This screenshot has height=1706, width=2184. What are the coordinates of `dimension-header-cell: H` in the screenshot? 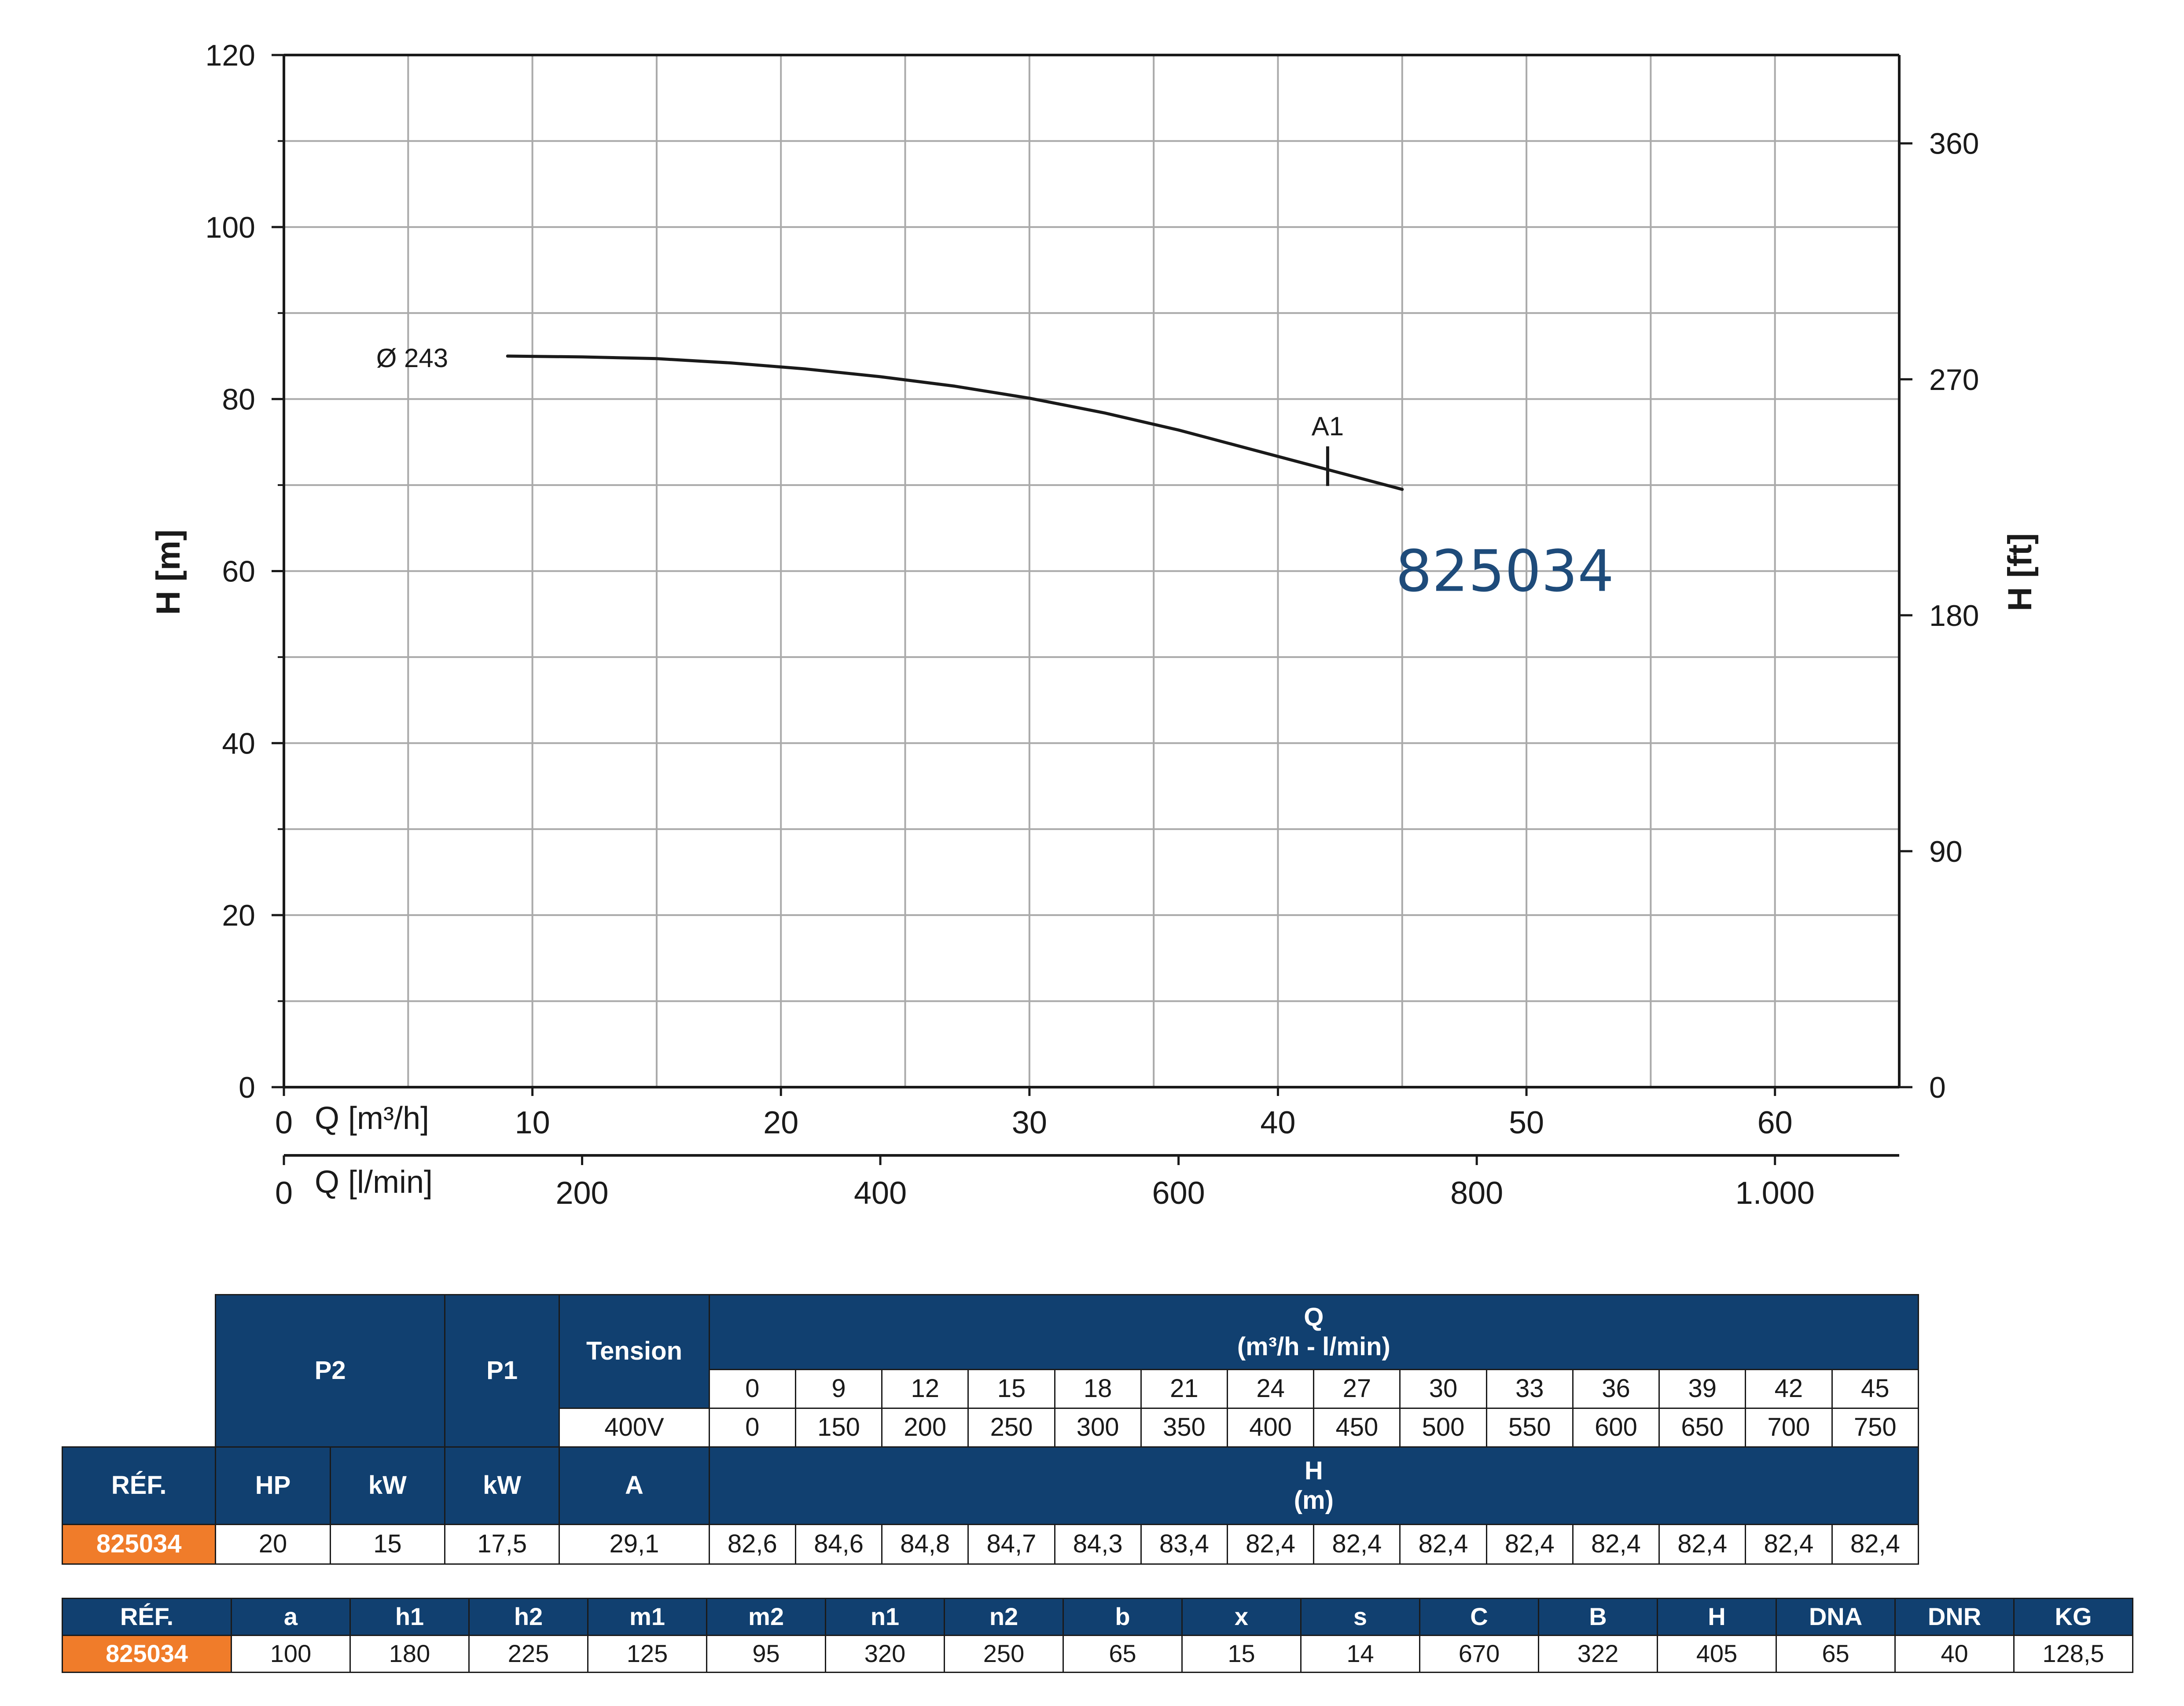 It's located at (1717, 1617).